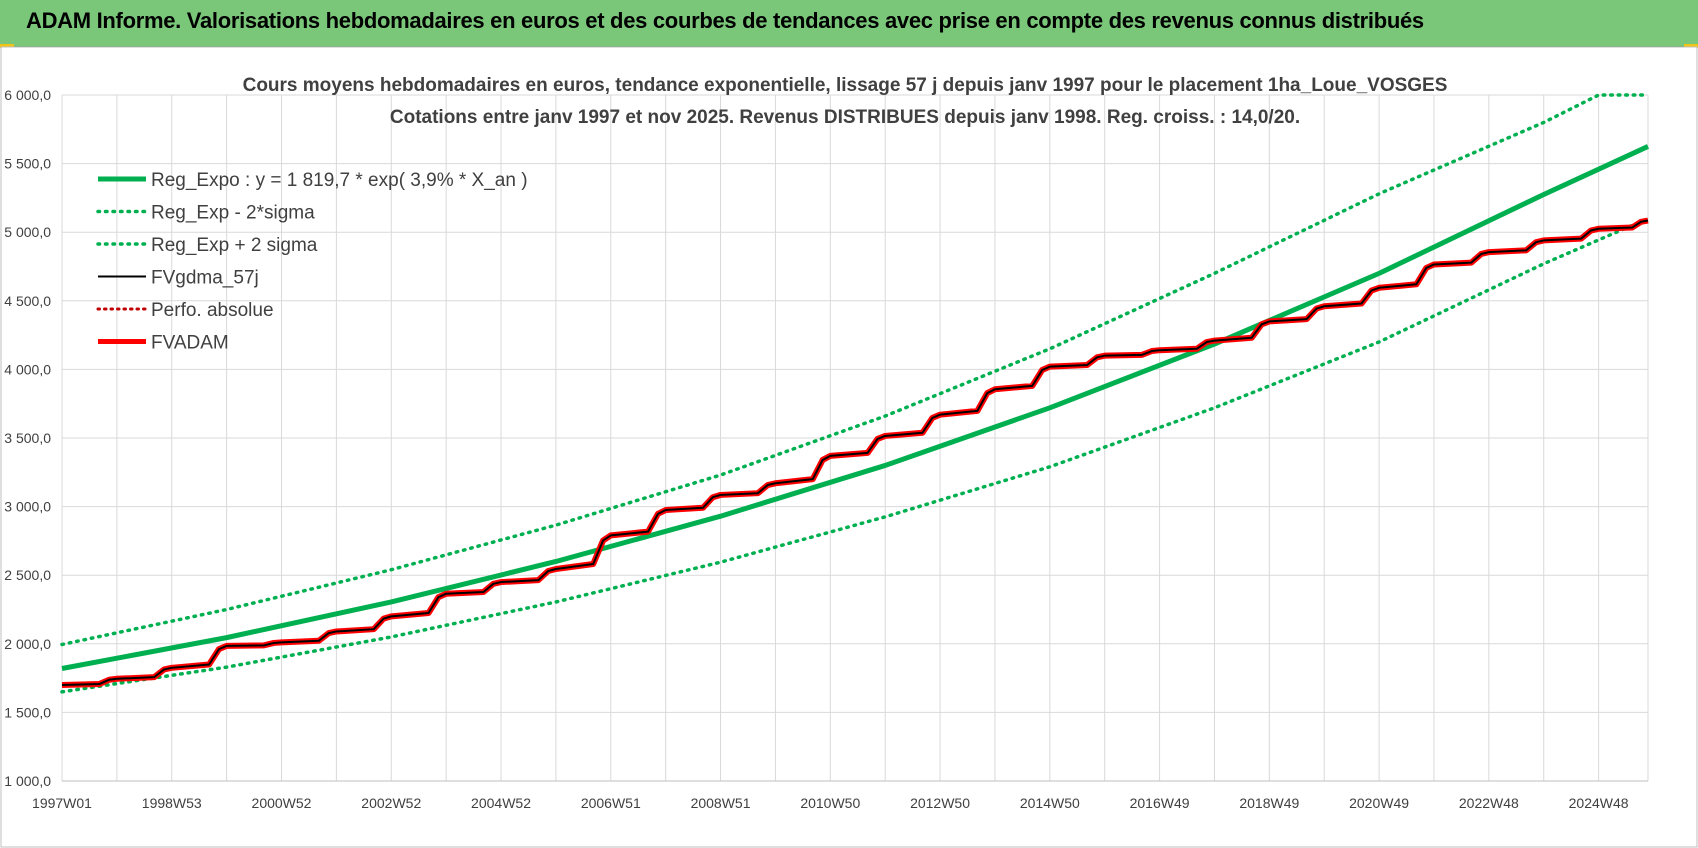 This screenshot has width=1698, height=848. Describe the element at coordinates (1691, 46) in the screenshot. I see `corner-marker-right` at that location.